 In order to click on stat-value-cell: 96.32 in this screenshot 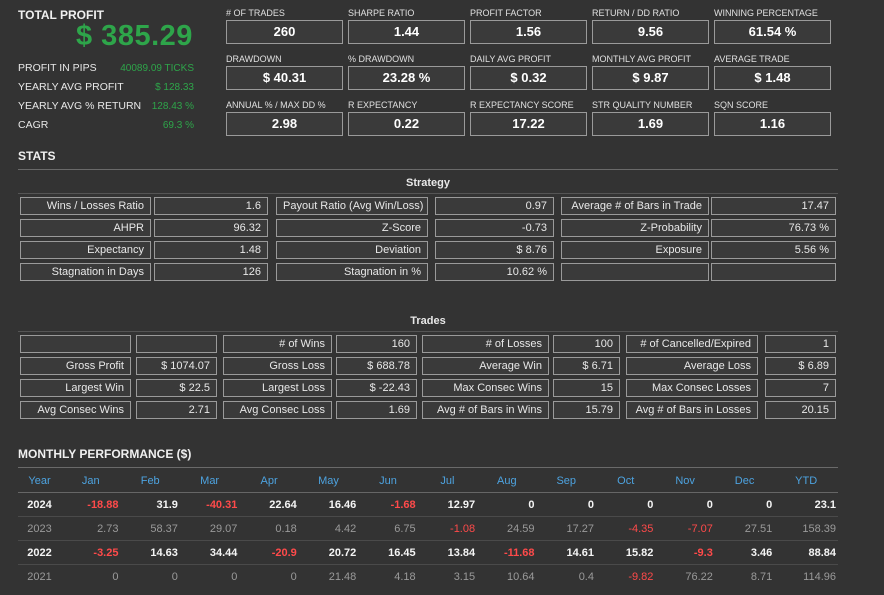, I will do `click(211, 228)`.